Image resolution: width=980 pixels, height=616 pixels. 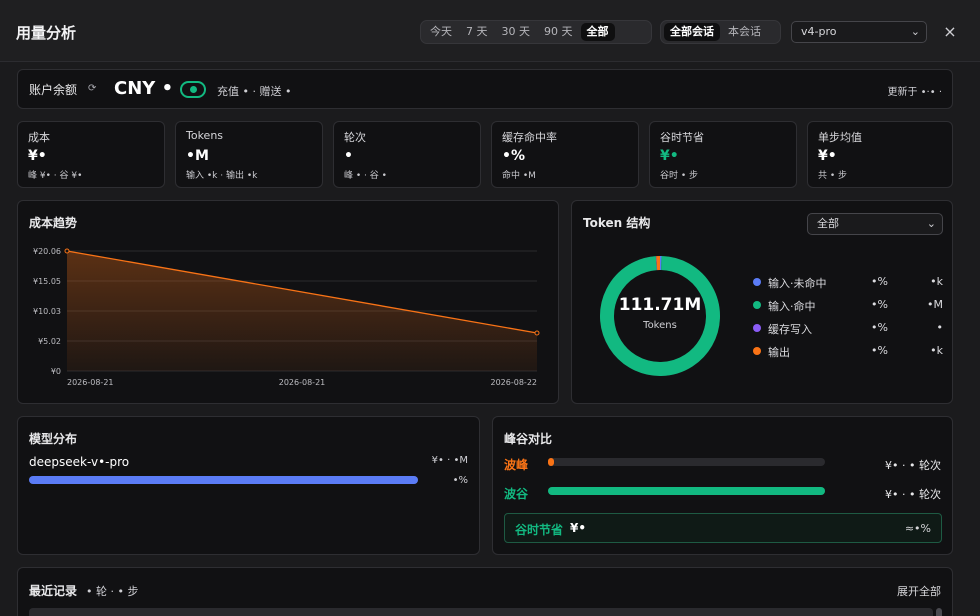 I want to click on valley-saving-box: 谷时节省 ¥• ≈•%, so click(x=723, y=528).